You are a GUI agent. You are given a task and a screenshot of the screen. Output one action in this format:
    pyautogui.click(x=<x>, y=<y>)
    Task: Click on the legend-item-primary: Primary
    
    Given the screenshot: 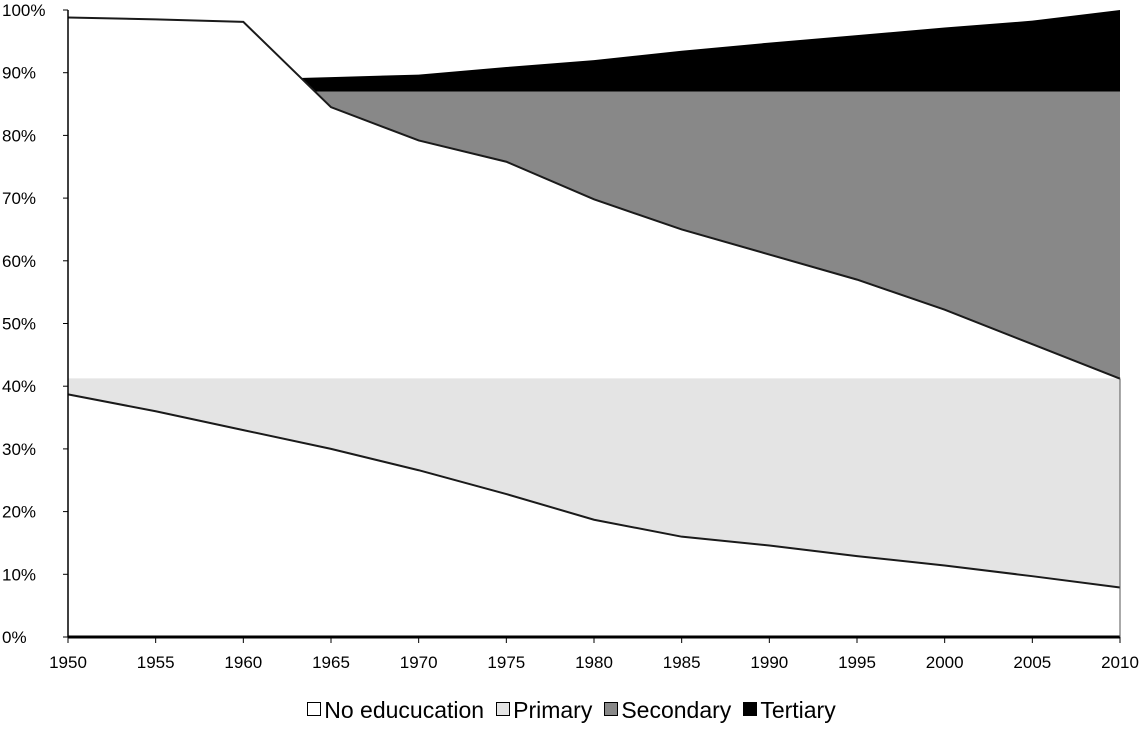 What is the action you would take?
    pyautogui.click(x=544, y=710)
    